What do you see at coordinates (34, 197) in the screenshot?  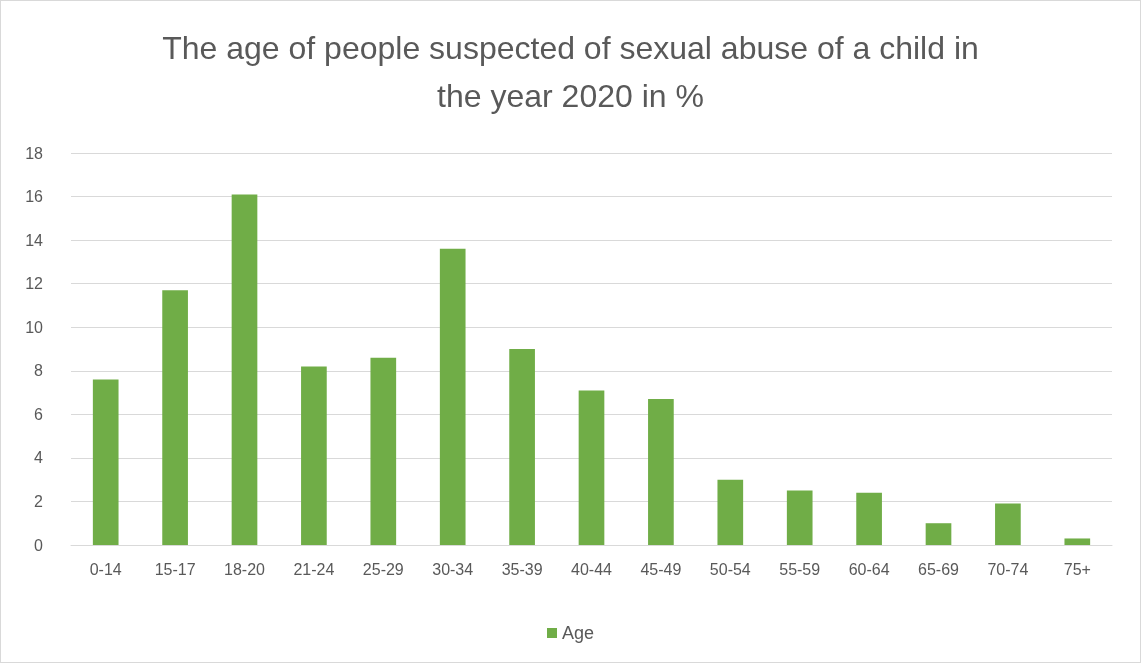 I see `y-tick-label: 16` at bounding box center [34, 197].